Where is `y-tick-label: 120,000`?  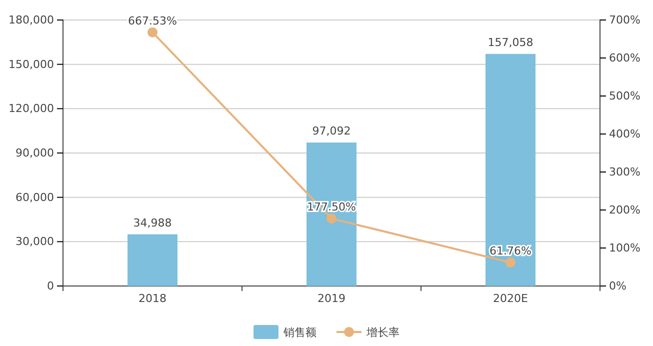
y-tick-label: 120,000 is located at coordinates (31, 109).